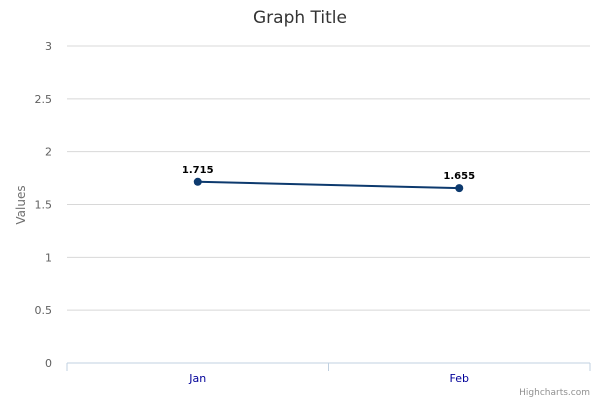 Image resolution: width=600 pixels, height=400 pixels. I want to click on x-tick-label: Feb, so click(459, 378).